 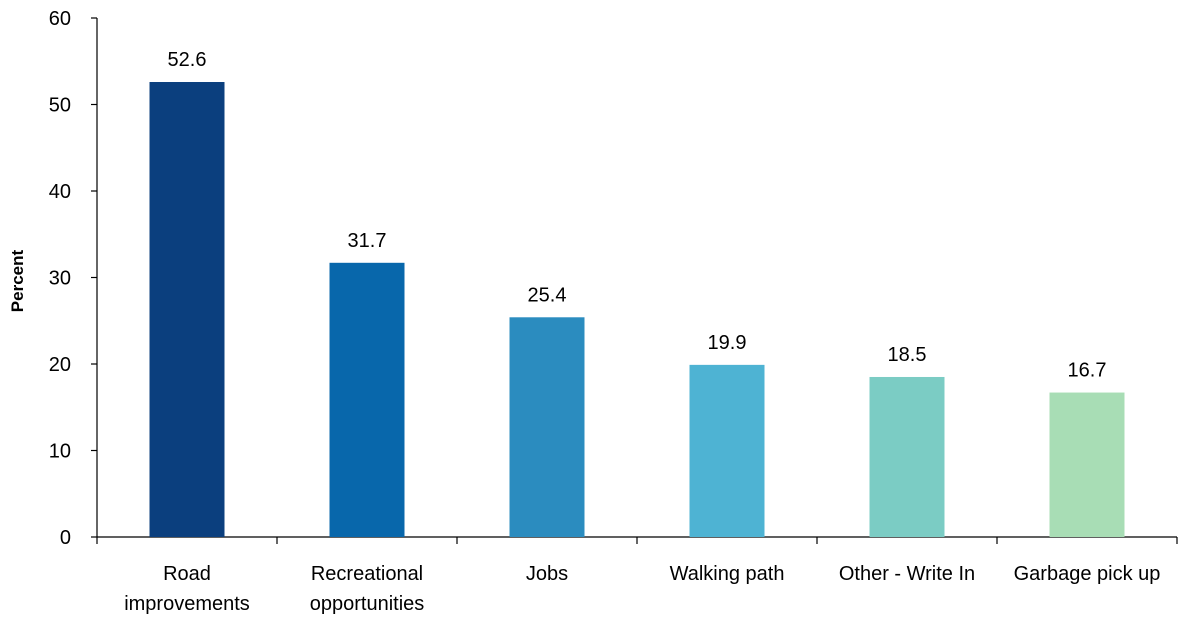 What do you see at coordinates (60, 279) in the screenshot?
I see `y-tick-label: 30` at bounding box center [60, 279].